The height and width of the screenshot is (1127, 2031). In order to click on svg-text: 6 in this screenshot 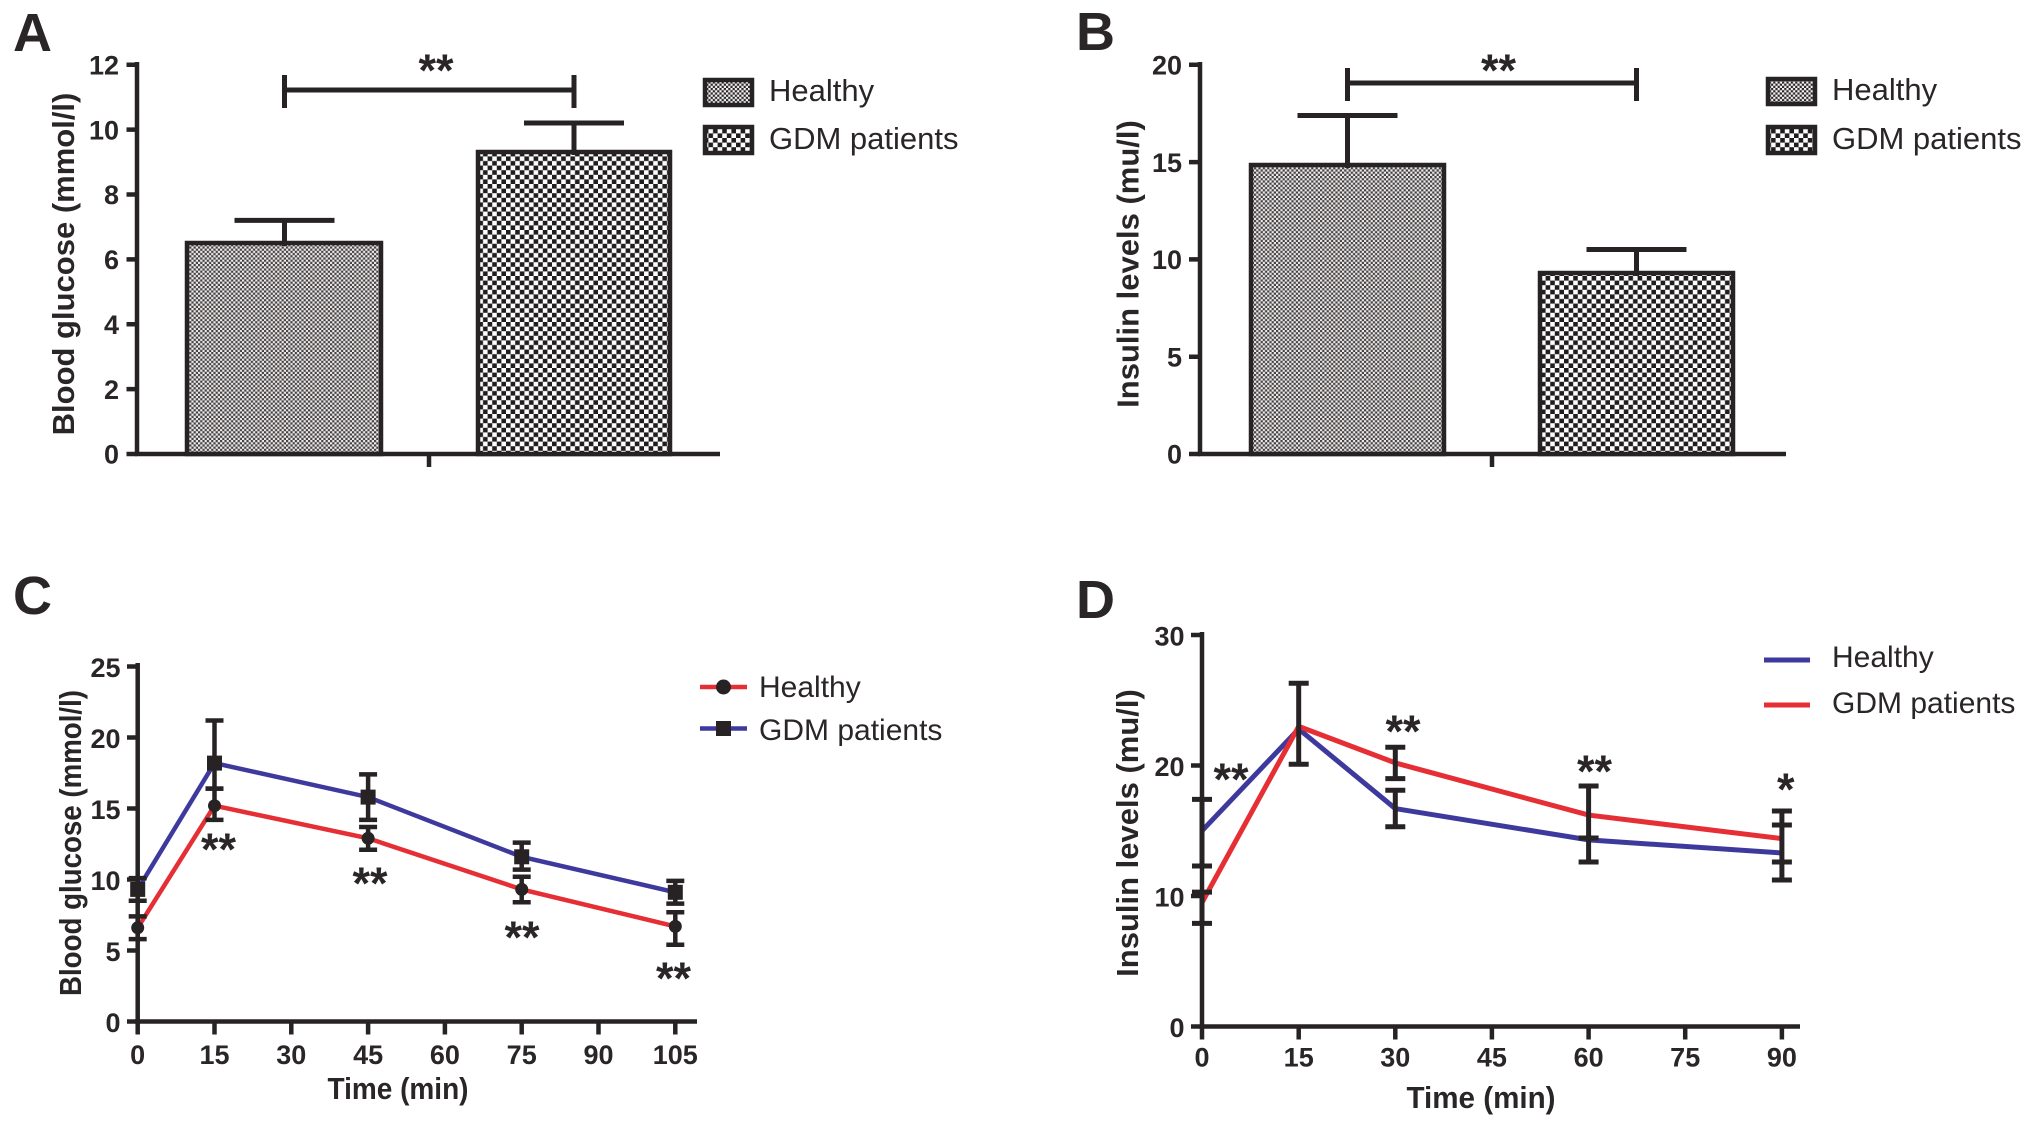, I will do `click(111, 260)`.